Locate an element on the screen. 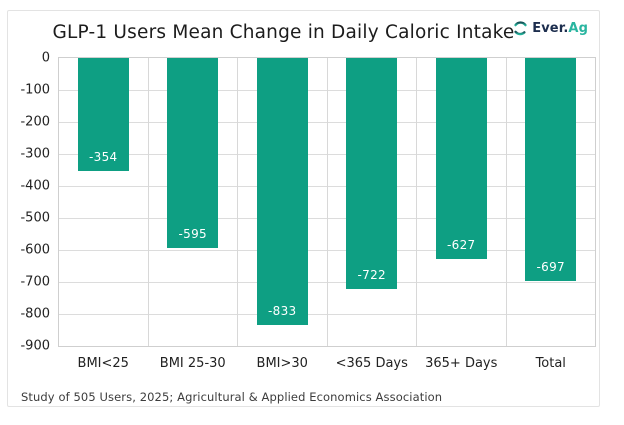 The height and width of the screenshot is (425, 624). x-axis-label: BMI<25 is located at coordinates (103, 363).